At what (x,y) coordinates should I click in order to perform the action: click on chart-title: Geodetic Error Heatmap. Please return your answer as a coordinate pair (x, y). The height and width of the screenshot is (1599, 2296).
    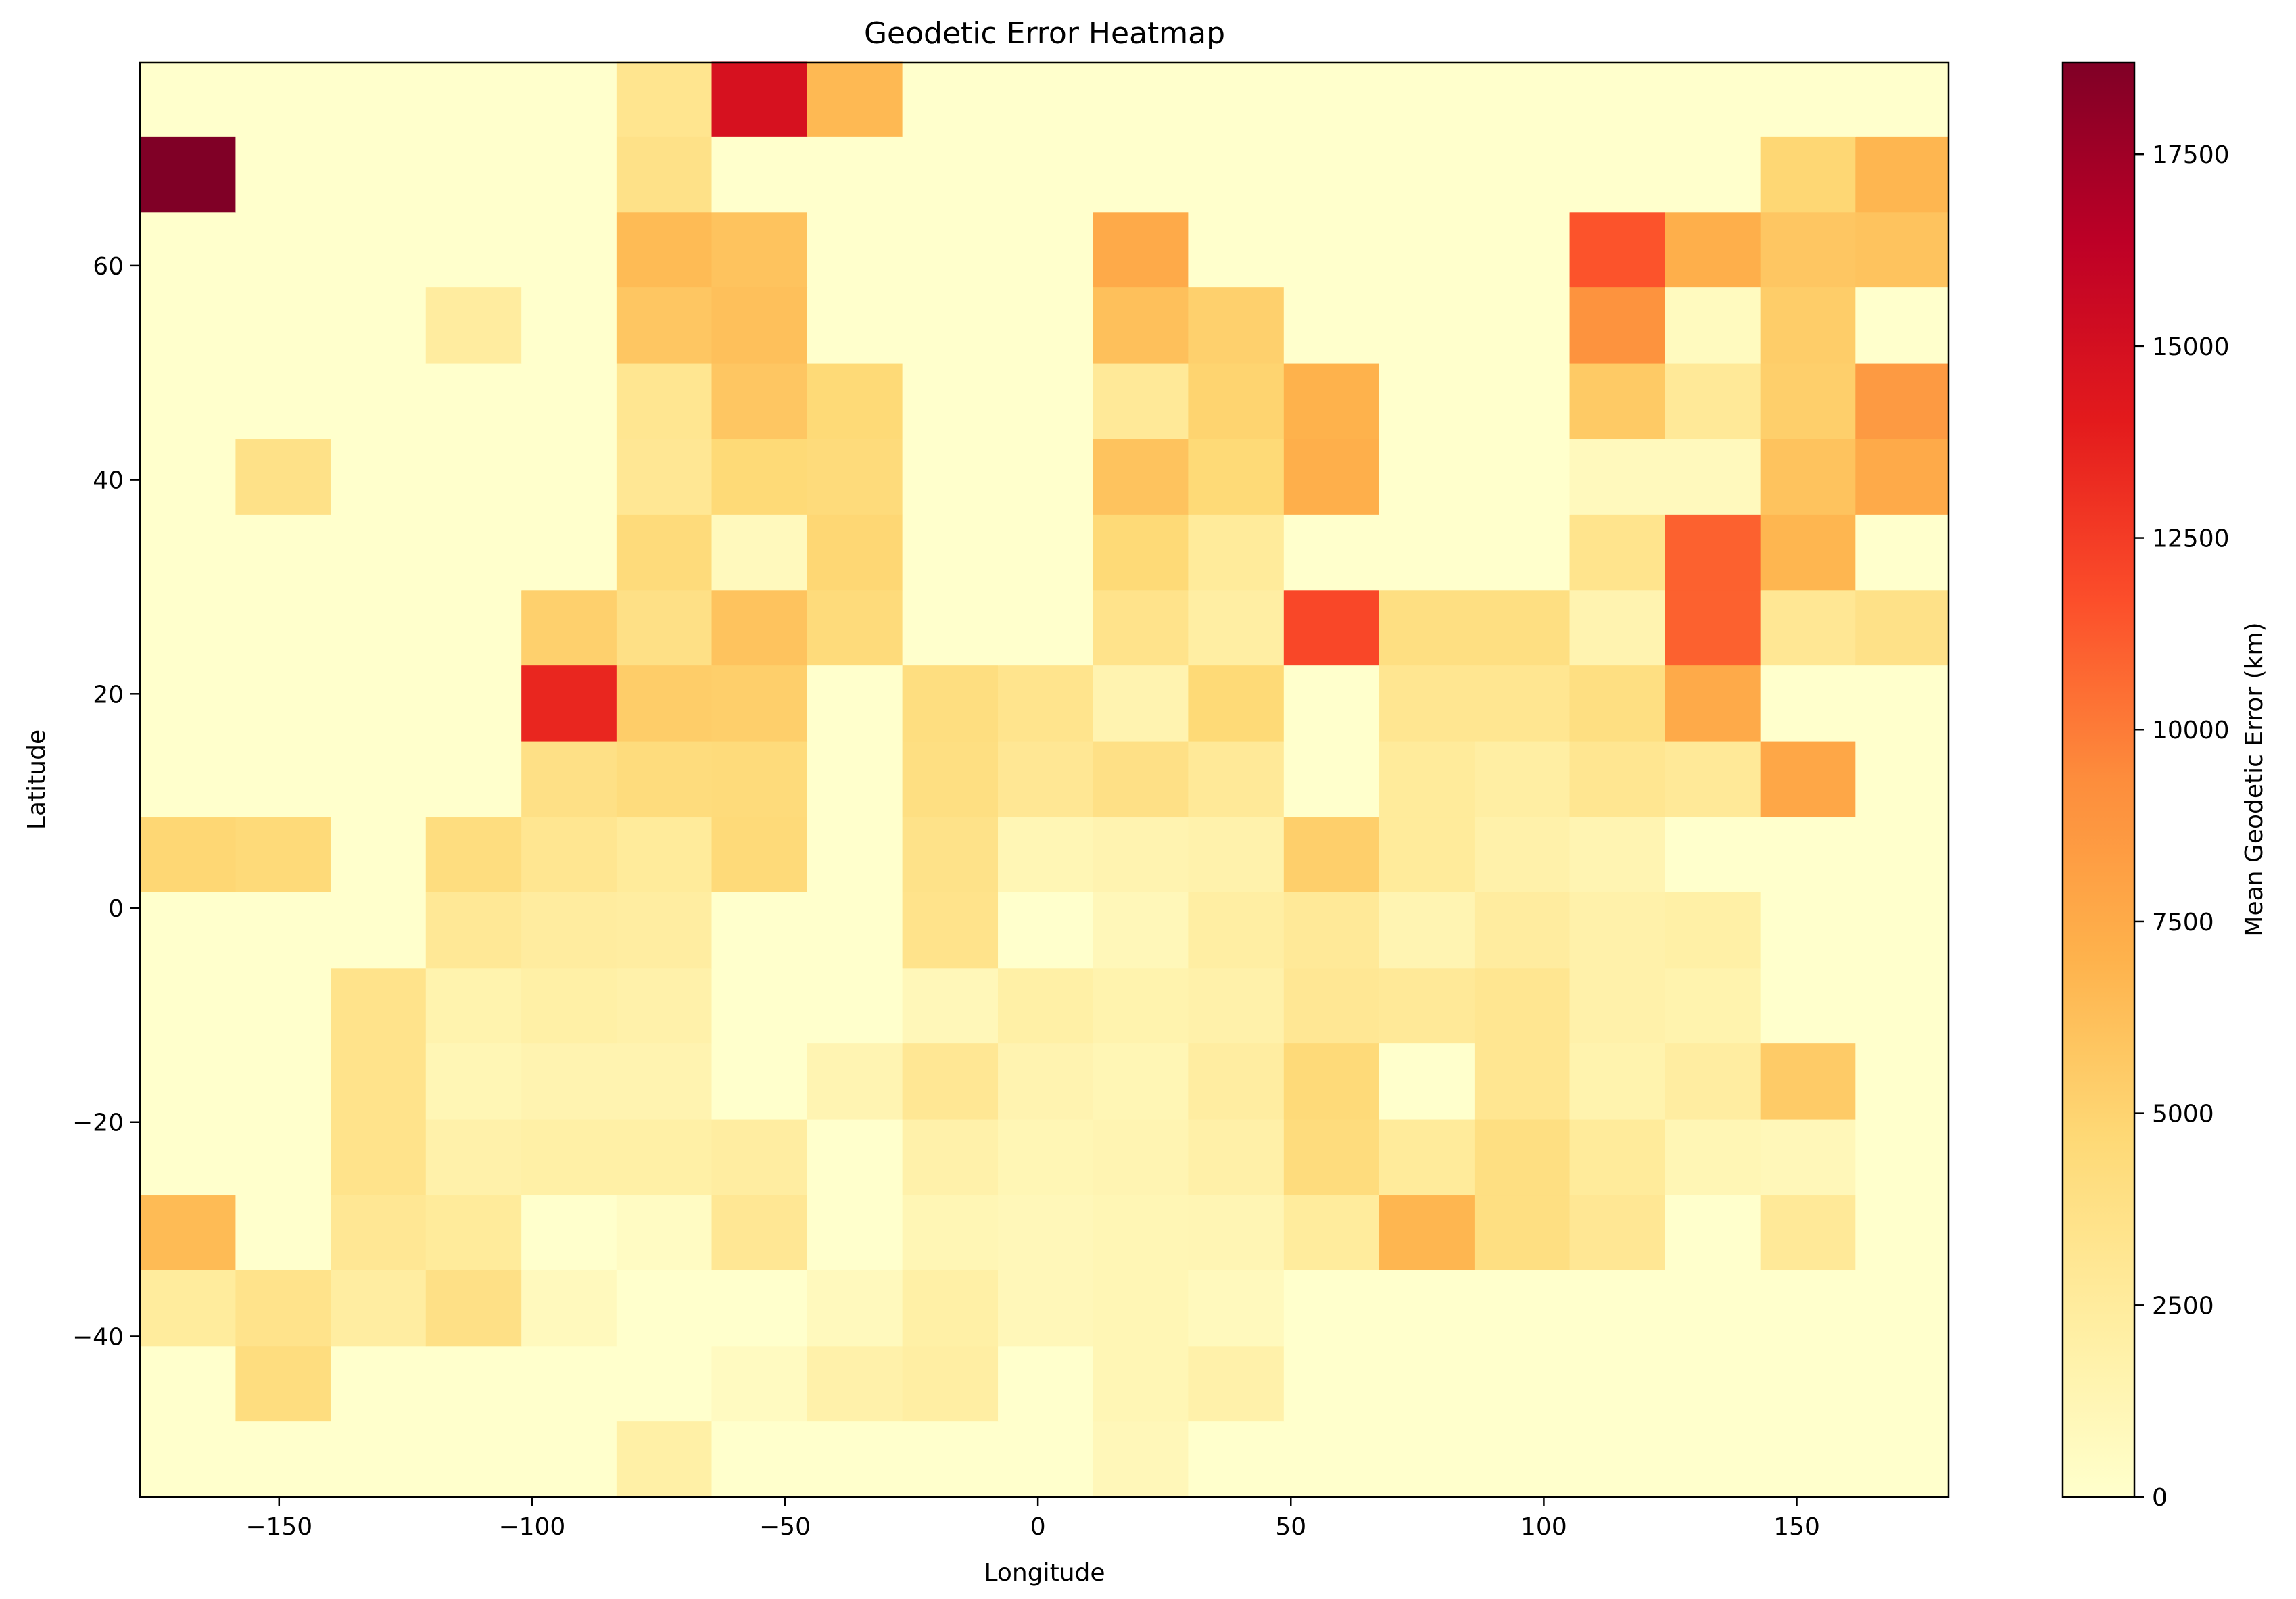
    Looking at the image, I should click on (1044, 33).